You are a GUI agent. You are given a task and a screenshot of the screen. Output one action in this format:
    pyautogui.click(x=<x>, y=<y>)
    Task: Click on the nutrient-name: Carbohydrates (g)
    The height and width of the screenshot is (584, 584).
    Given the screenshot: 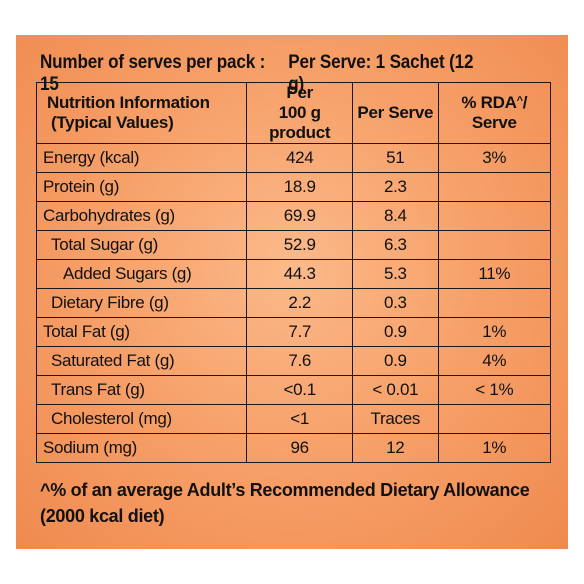 What is the action you would take?
    pyautogui.click(x=141, y=216)
    